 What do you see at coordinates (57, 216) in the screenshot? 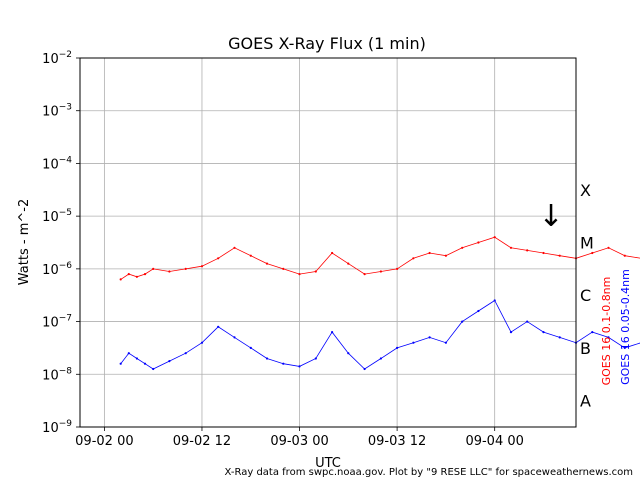
I see `y-tick-label: 10⁻⁵` at bounding box center [57, 216].